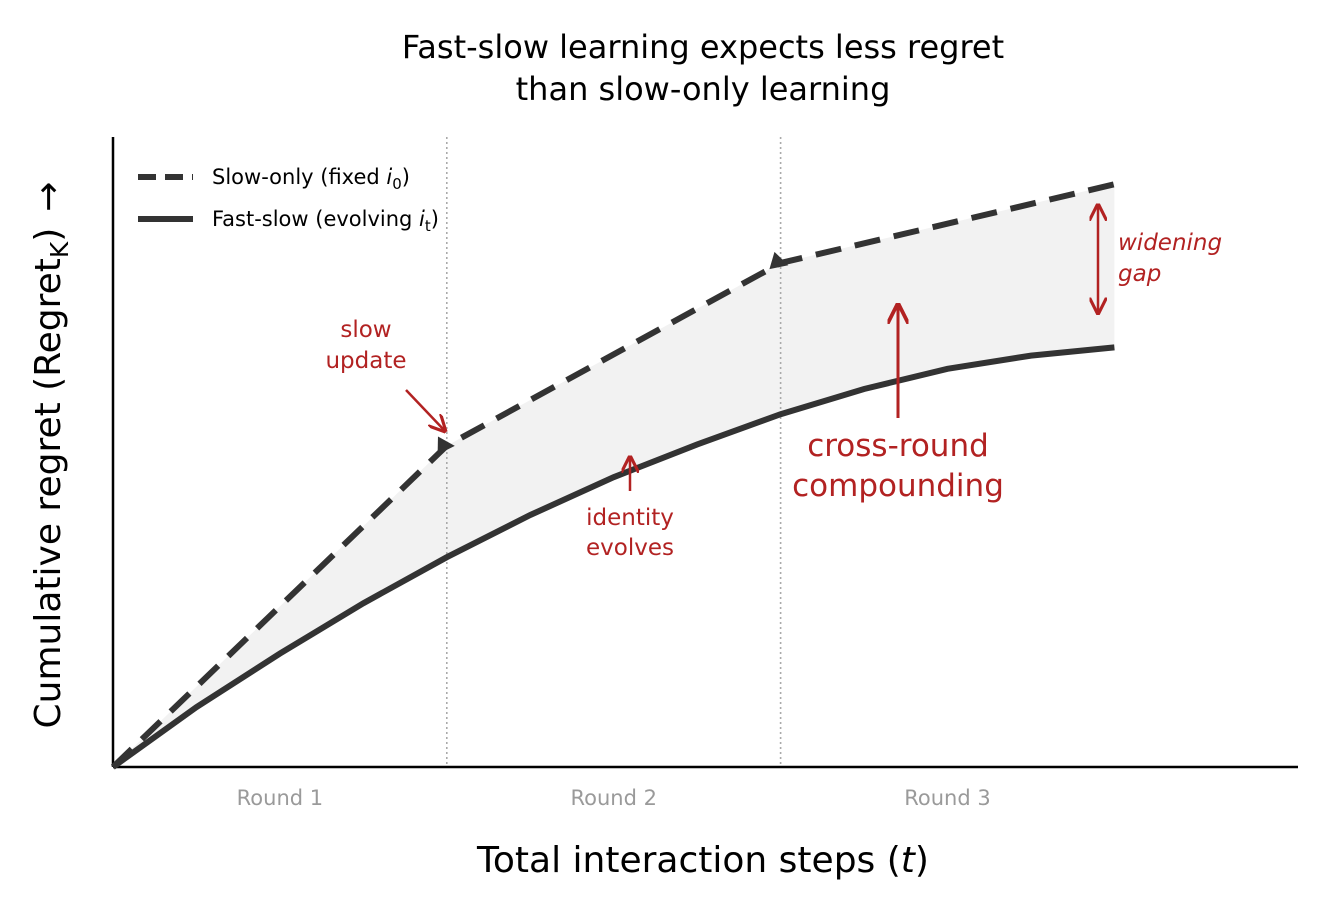 This screenshot has height=903, width=1326. What do you see at coordinates (702, 860) in the screenshot?
I see `x-axis-label: Total interaction steps (t)` at bounding box center [702, 860].